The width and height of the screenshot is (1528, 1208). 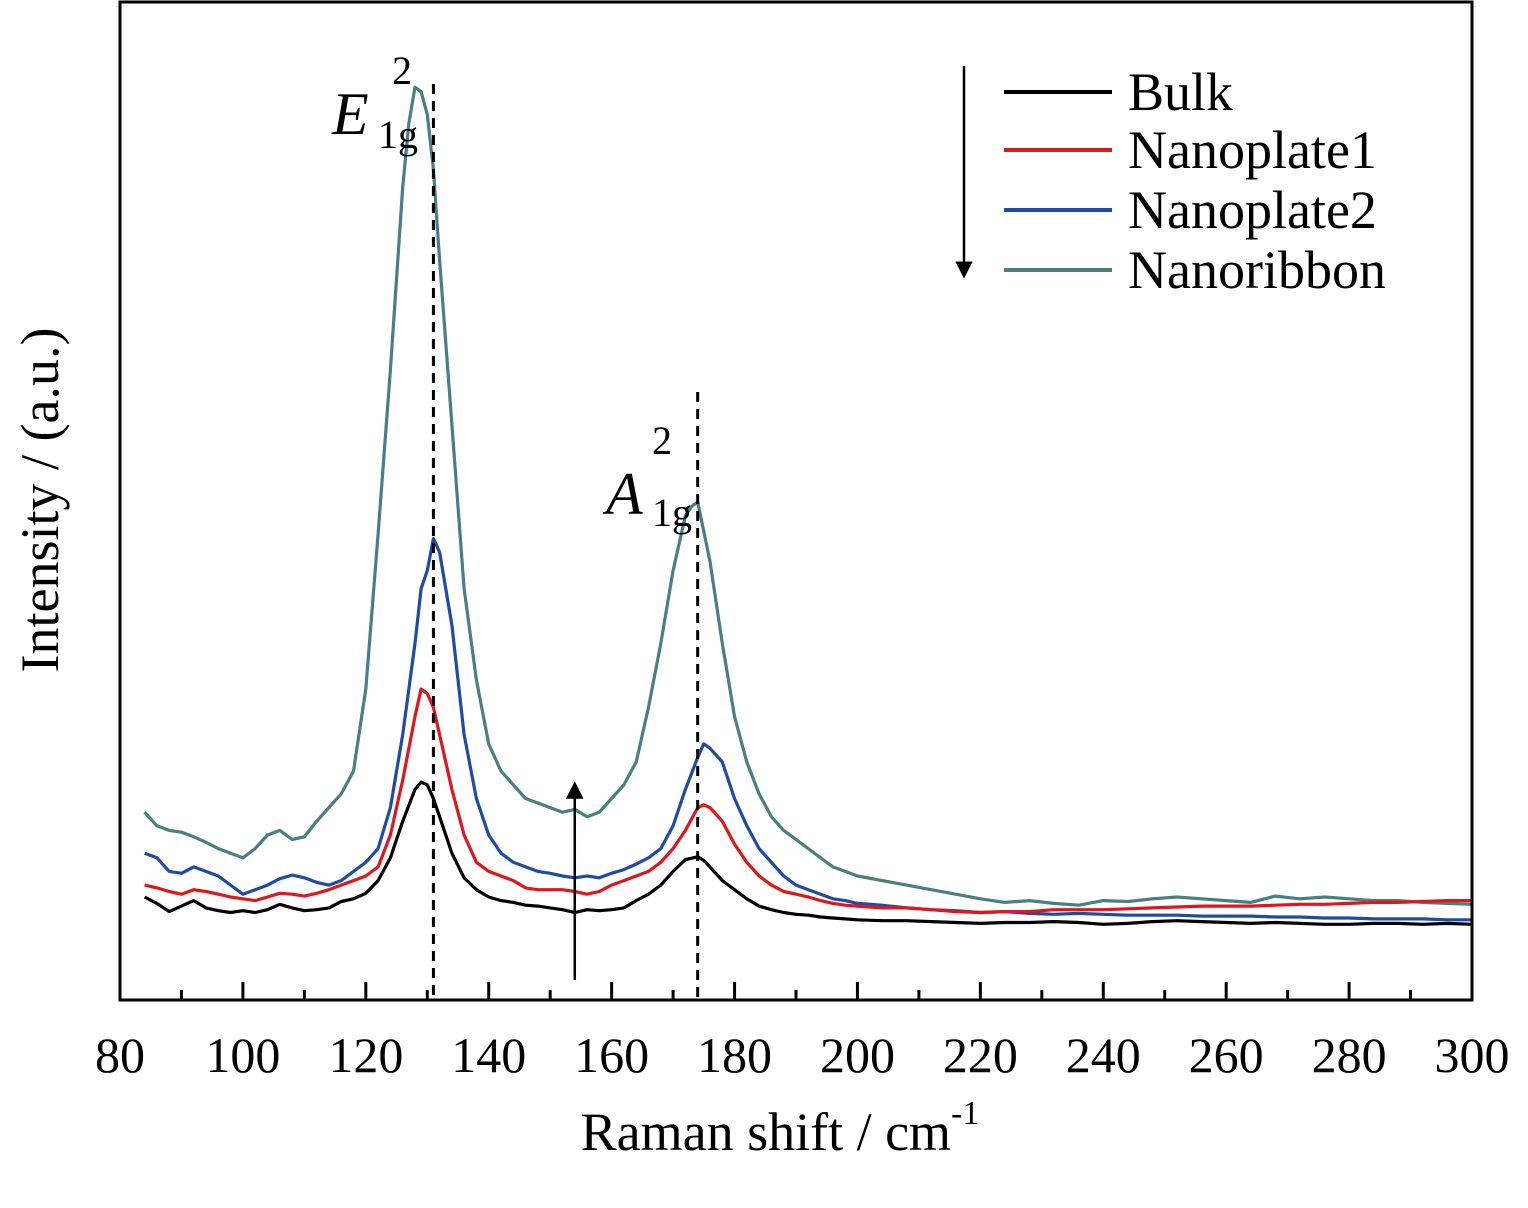 What do you see at coordinates (365, 1055) in the screenshot?
I see `x-tick-label: 120` at bounding box center [365, 1055].